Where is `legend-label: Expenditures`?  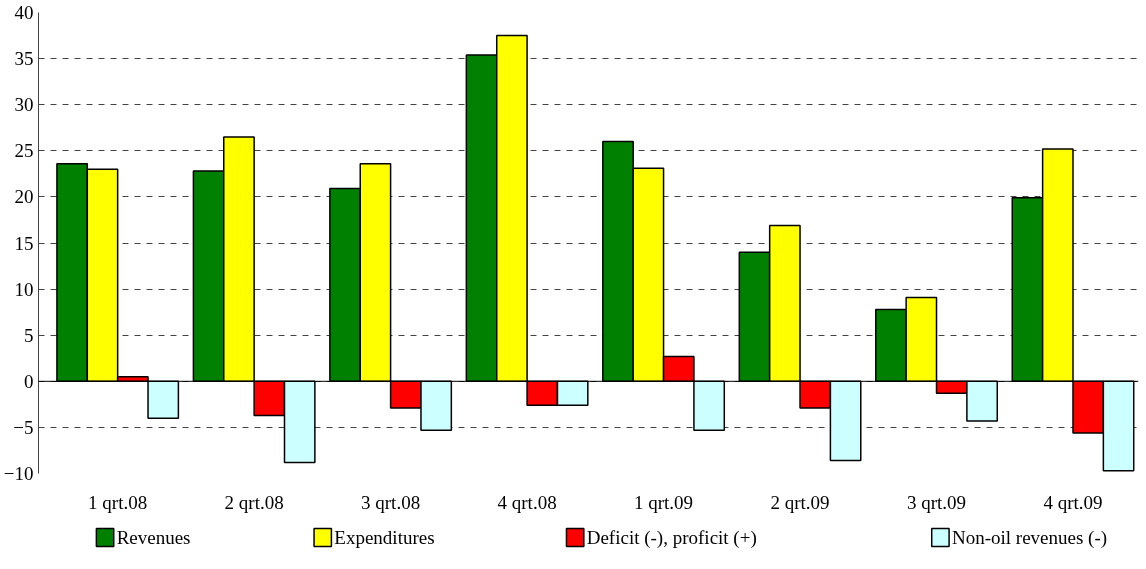 legend-label: Expenditures is located at coordinates (384, 537).